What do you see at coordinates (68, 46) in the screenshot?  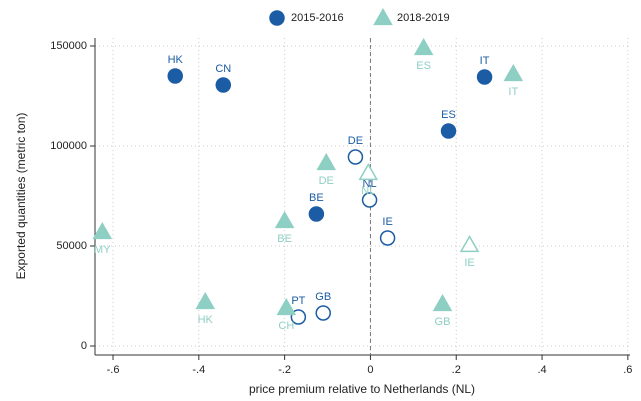 I see `y-tick-label: 150000` at bounding box center [68, 46].